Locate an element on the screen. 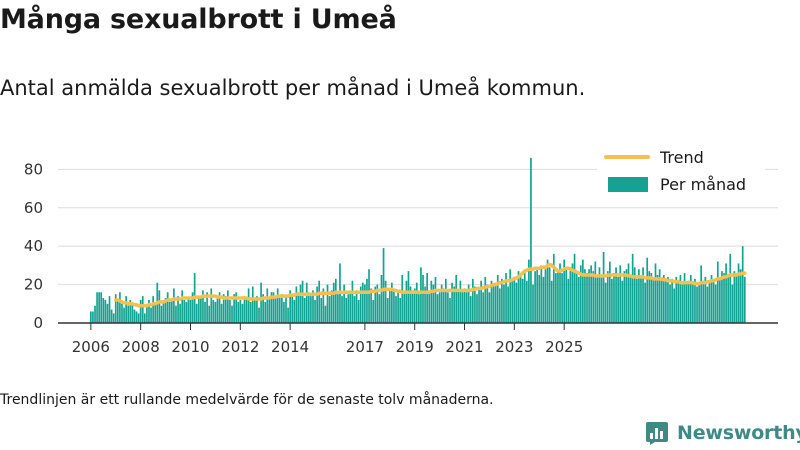  legend: Trend Per månad is located at coordinates (681, 175).